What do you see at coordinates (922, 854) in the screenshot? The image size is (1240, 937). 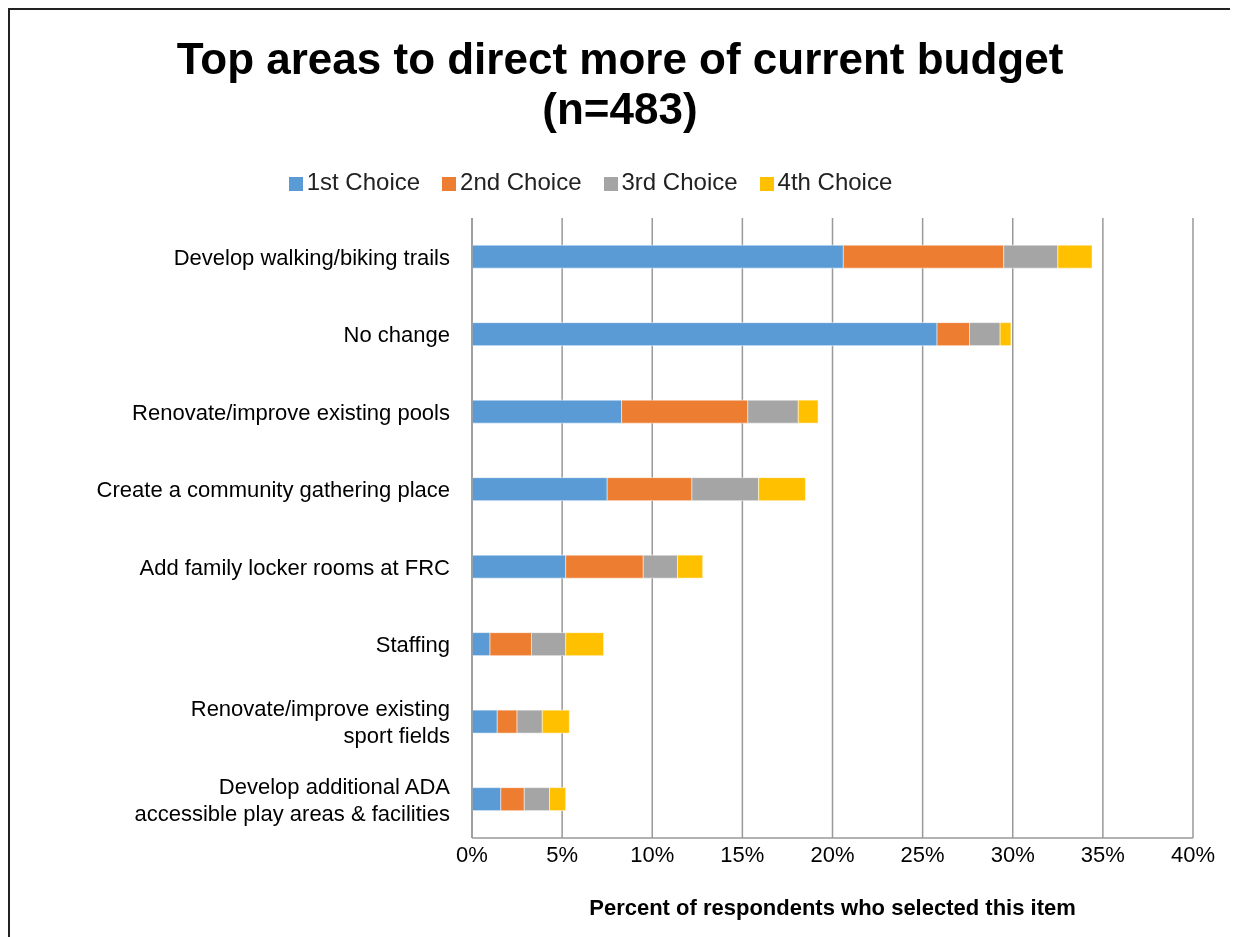 I see `x-tick-label: 25%` at bounding box center [922, 854].